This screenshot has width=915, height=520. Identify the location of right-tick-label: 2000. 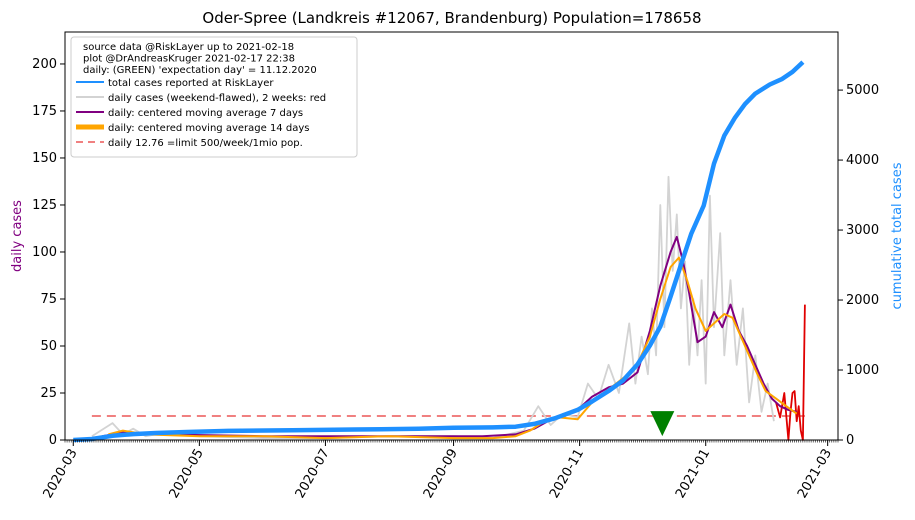
(862, 300).